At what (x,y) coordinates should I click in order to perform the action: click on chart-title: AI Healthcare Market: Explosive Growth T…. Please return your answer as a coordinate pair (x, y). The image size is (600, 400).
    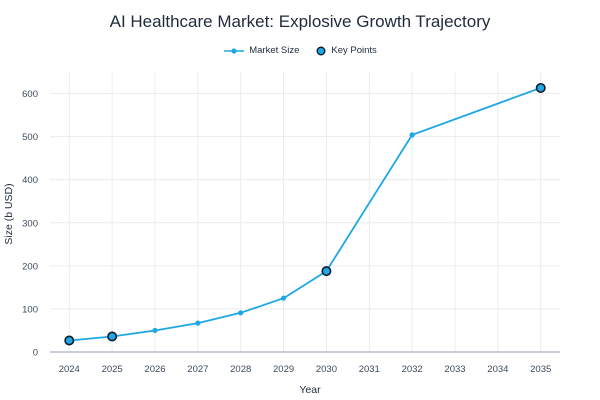
    Looking at the image, I should click on (300, 21).